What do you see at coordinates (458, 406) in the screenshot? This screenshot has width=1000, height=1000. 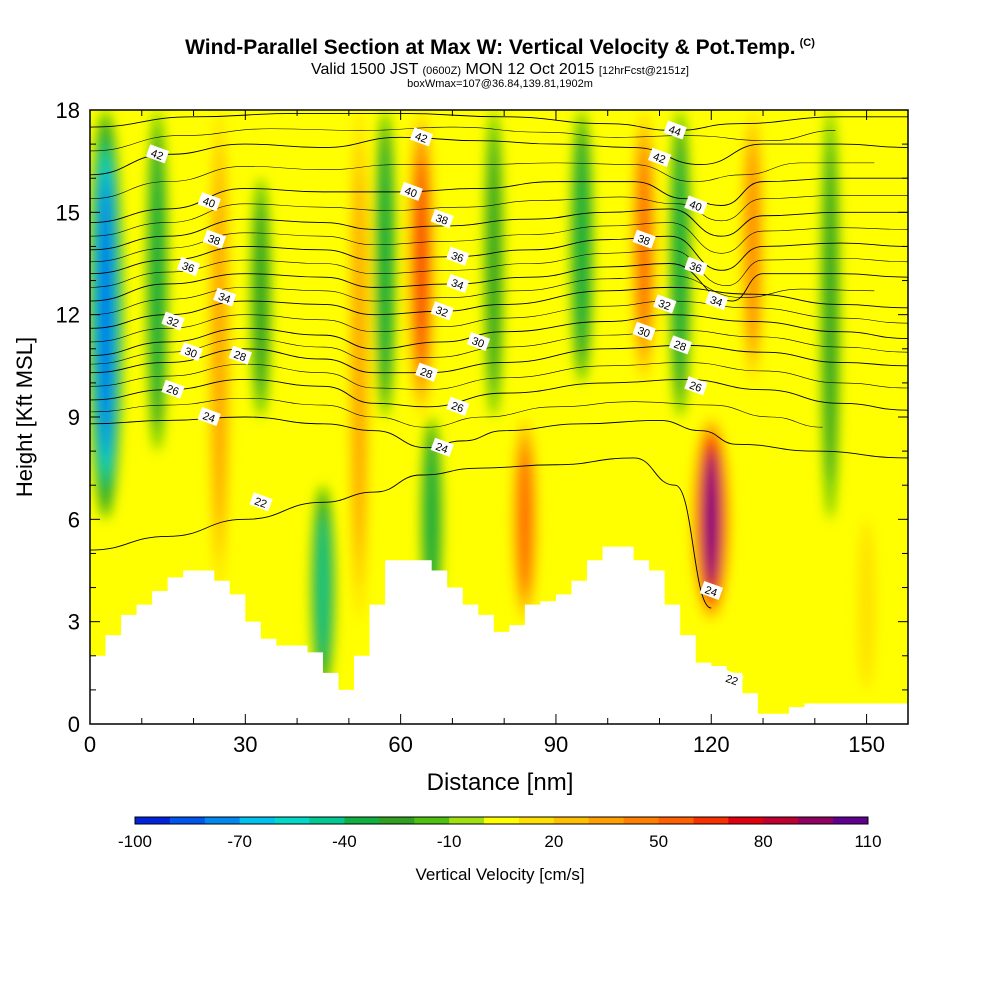 I see `contour-label-19: 26` at bounding box center [458, 406].